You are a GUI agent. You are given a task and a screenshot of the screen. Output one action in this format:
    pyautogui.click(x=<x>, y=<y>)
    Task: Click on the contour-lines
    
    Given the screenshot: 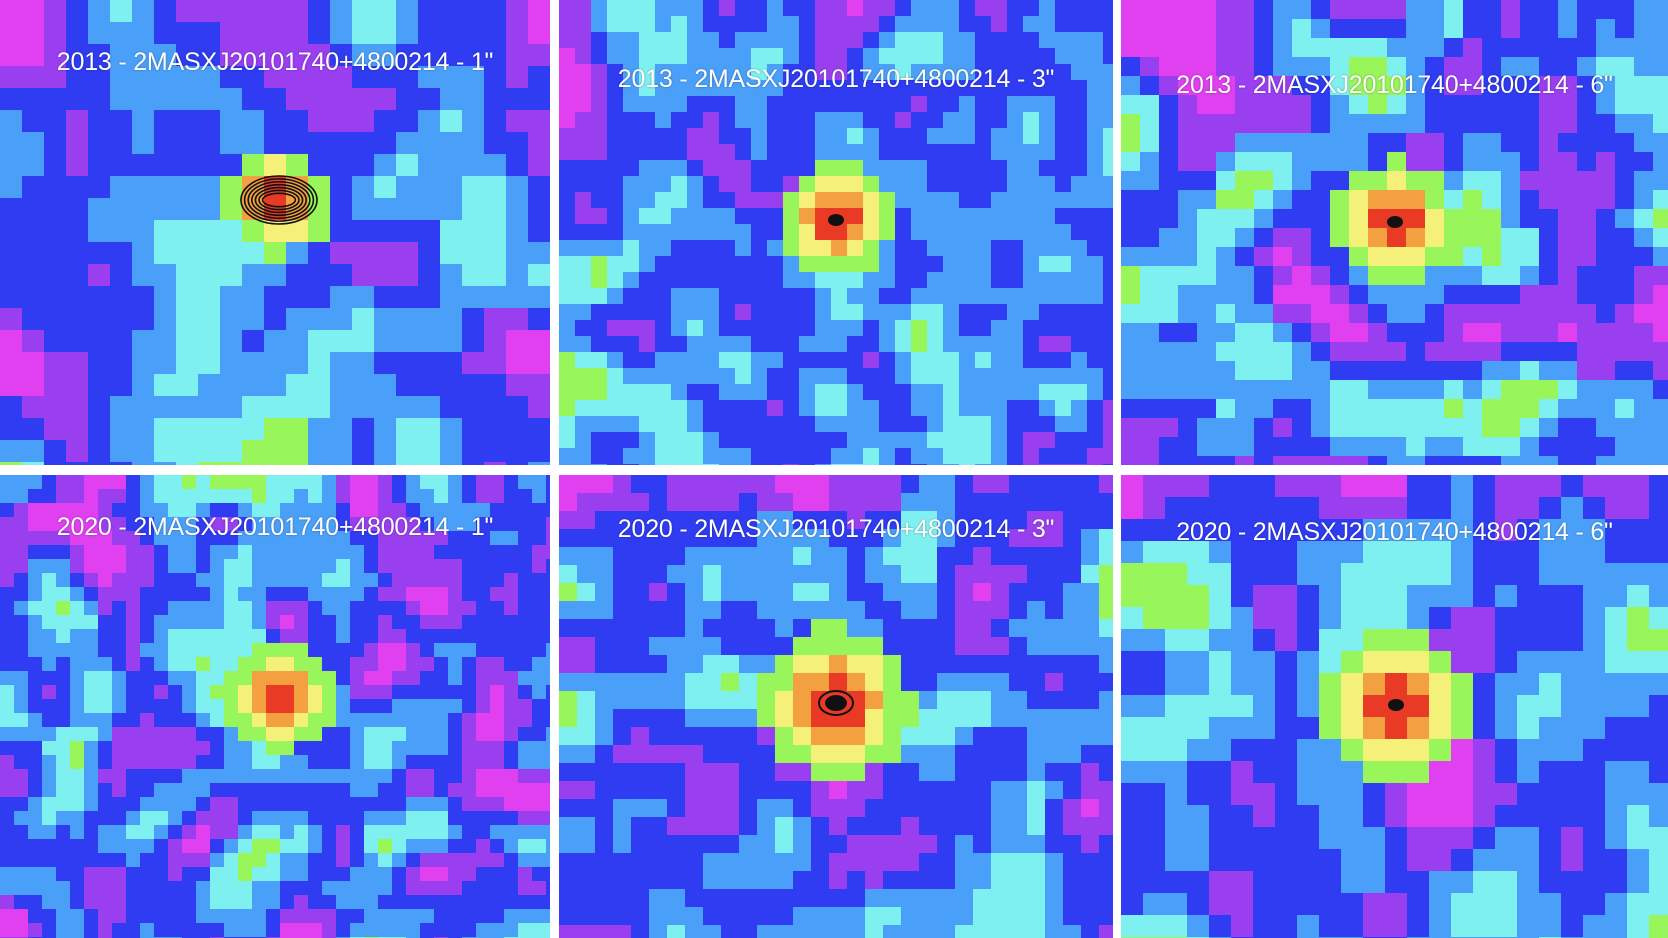 What is the action you would take?
    pyautogui.click(x=279, y=200)
    